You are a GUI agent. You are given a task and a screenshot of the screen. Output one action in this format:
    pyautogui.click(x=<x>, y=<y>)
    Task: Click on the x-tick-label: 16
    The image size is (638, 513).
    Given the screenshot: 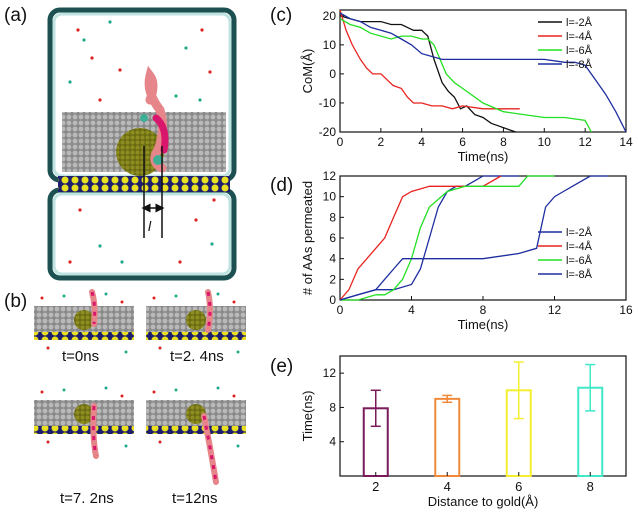 What is the action you would take?
    pyautogui.click(x=626, y=310)
    